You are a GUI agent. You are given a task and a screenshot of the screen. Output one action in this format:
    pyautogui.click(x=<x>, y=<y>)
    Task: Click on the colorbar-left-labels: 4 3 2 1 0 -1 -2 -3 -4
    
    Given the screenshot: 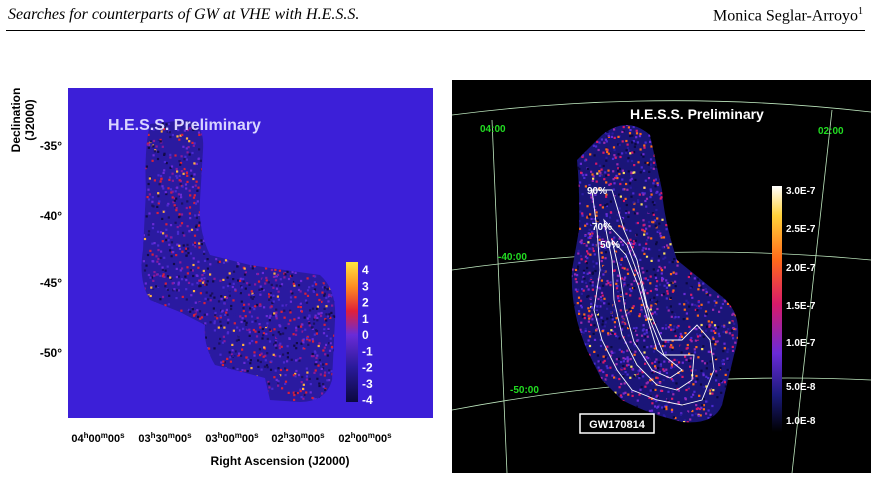 What is the action you would take?
    pyautogui.click(x=367, y=335)
    